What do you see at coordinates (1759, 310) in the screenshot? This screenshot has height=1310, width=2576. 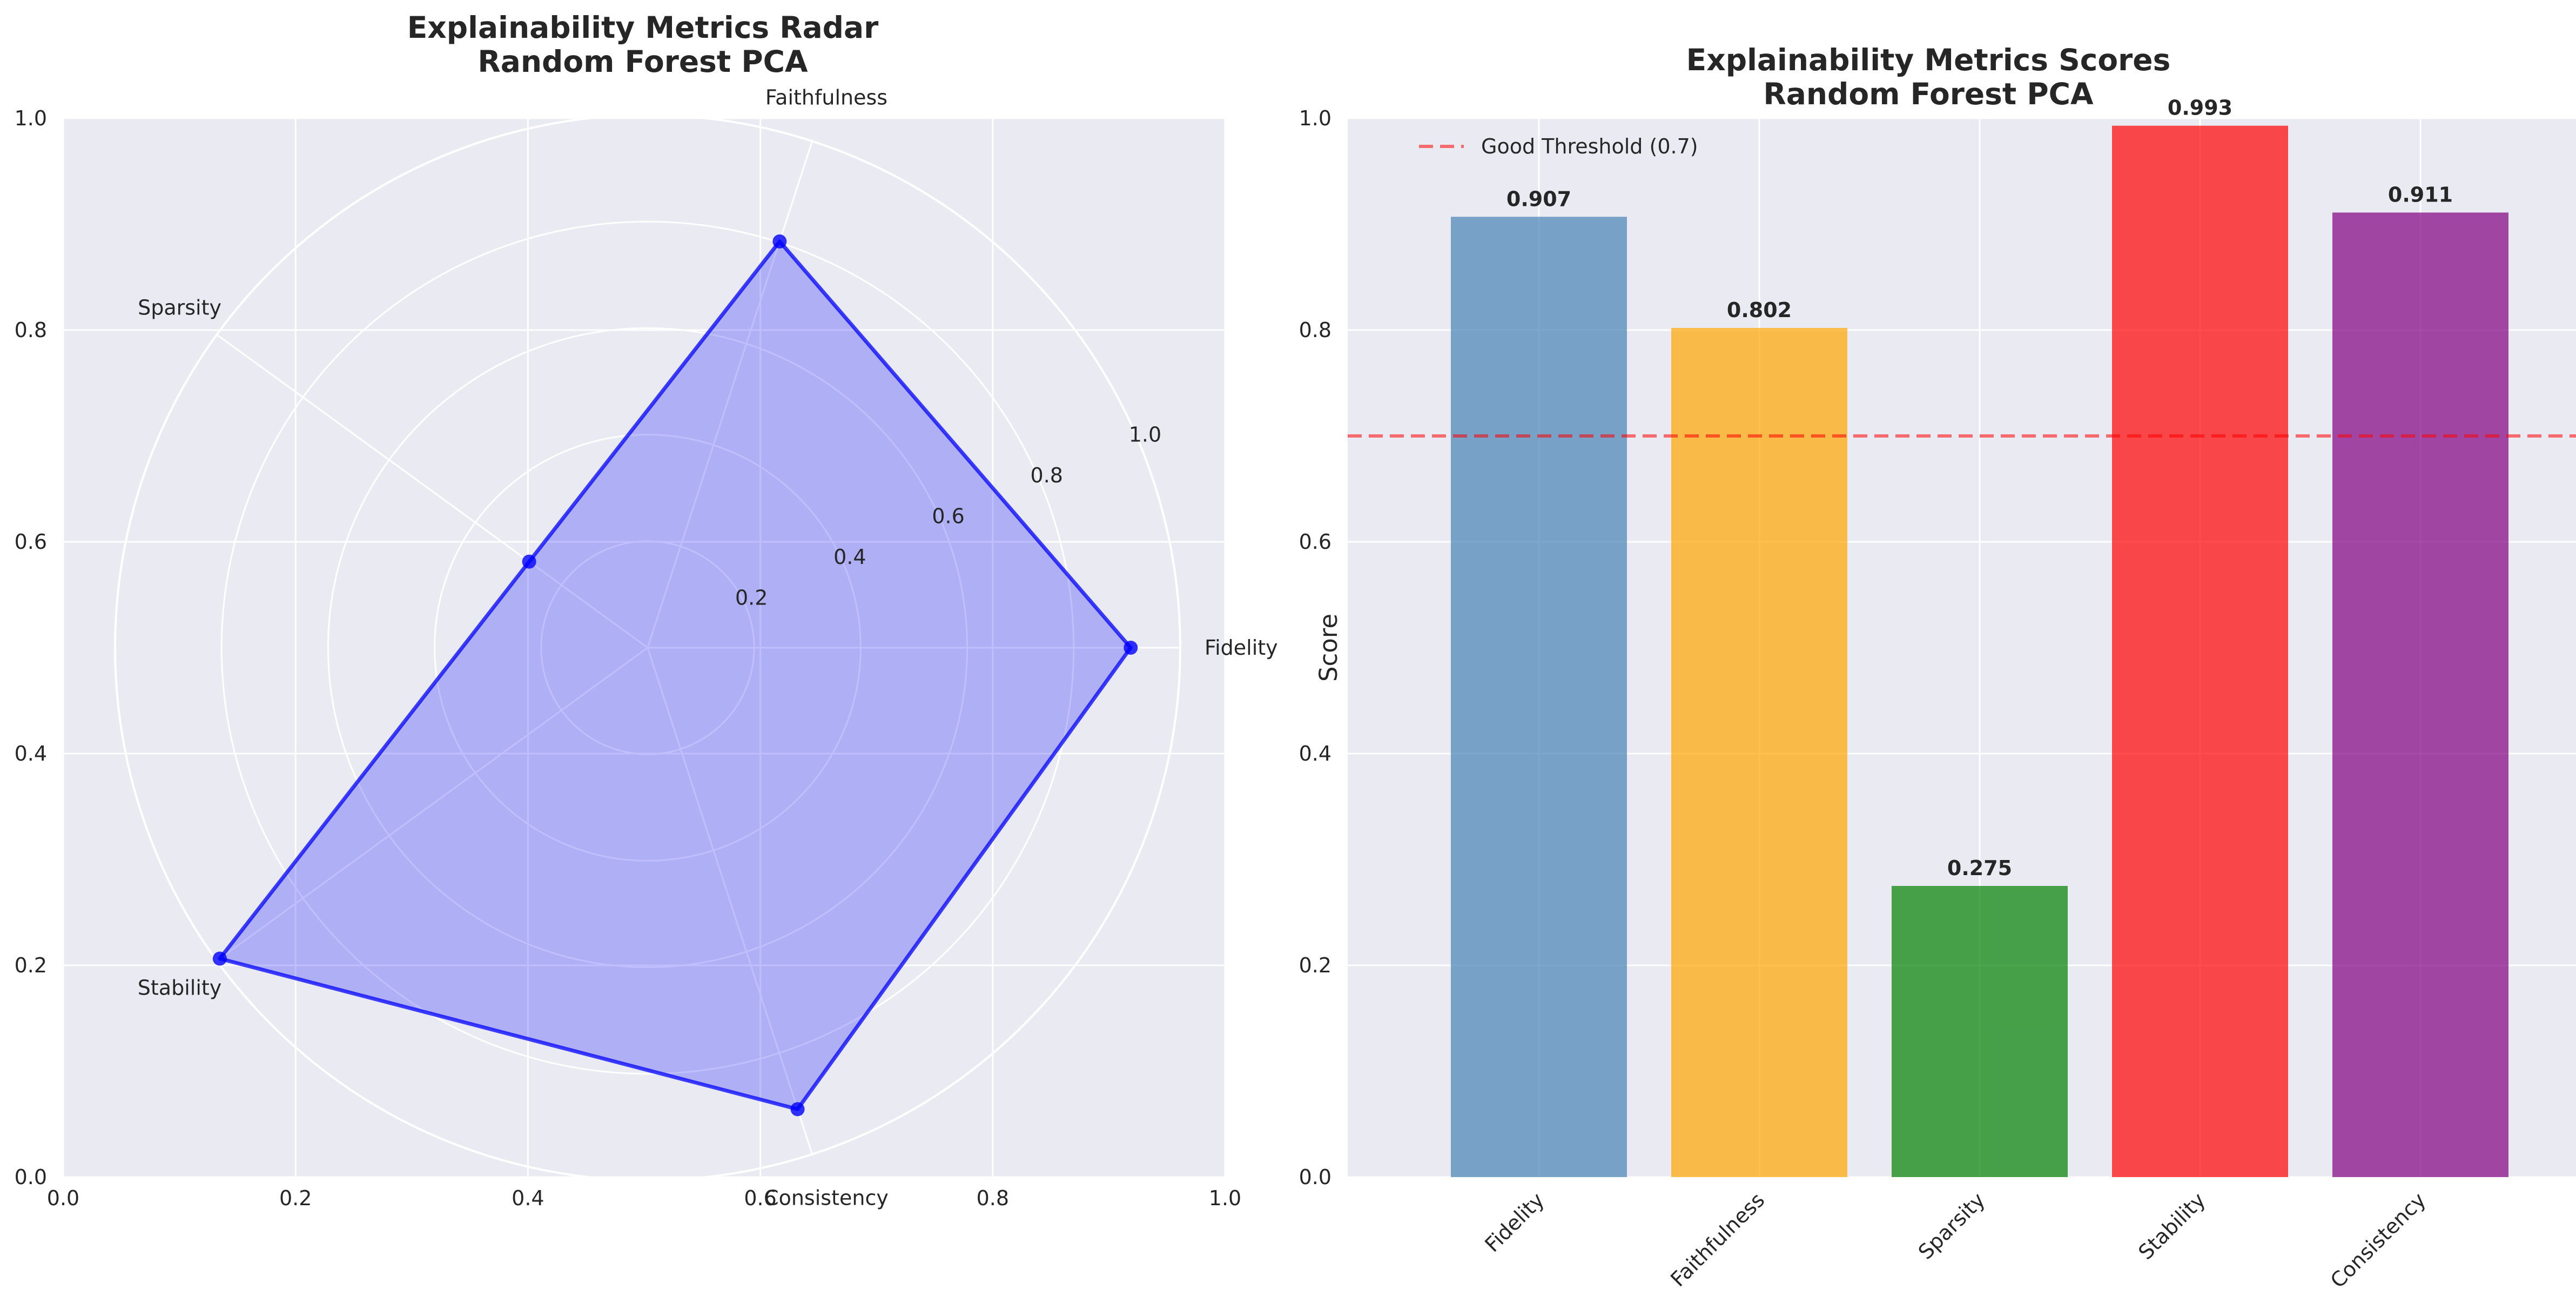 I see `bar-value-label: 0.802` at bounding box center [1759, 310].